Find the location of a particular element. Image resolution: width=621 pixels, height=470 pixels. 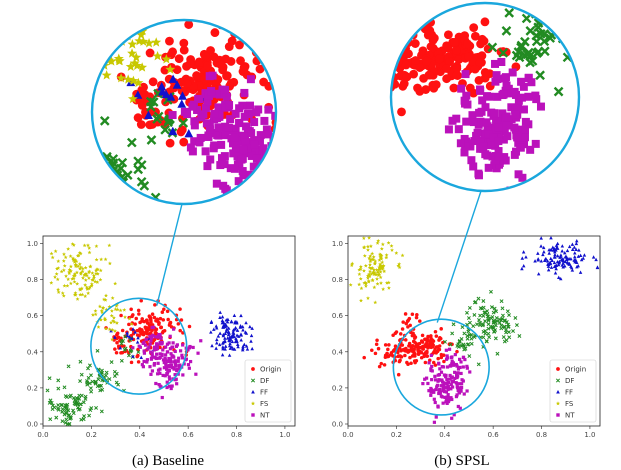

zoom-point-ff is located at coordinates (173, 78).